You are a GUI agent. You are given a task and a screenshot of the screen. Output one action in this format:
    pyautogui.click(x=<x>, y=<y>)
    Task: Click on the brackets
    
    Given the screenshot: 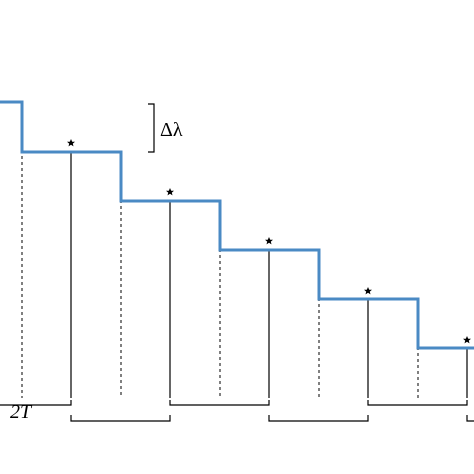 What is the action you would take?
    pyautogui.click(x=237, y=411)
    